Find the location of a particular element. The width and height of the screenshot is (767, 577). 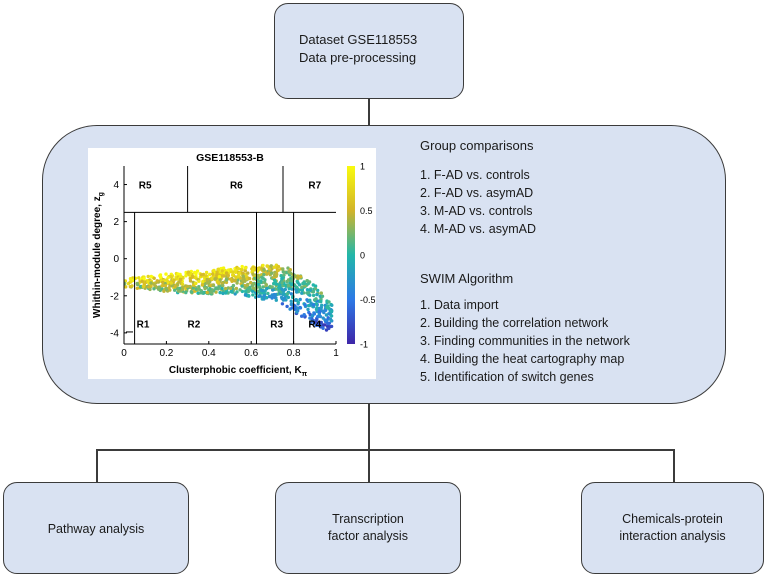

region-label: R7 is located at coordinates (314, 185).